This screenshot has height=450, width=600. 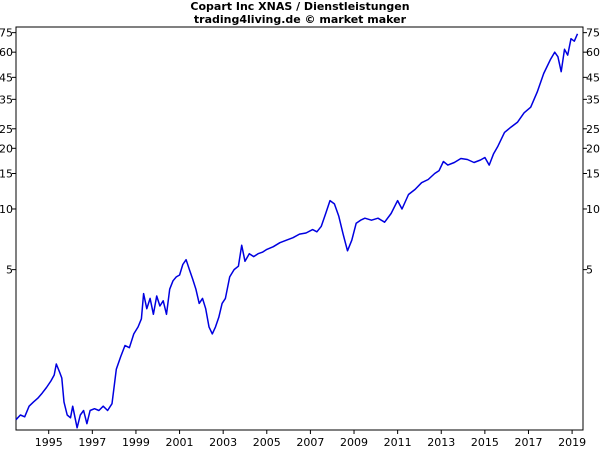 I want to click on y-tick-label-left: 10, so click(x=6, y=209).